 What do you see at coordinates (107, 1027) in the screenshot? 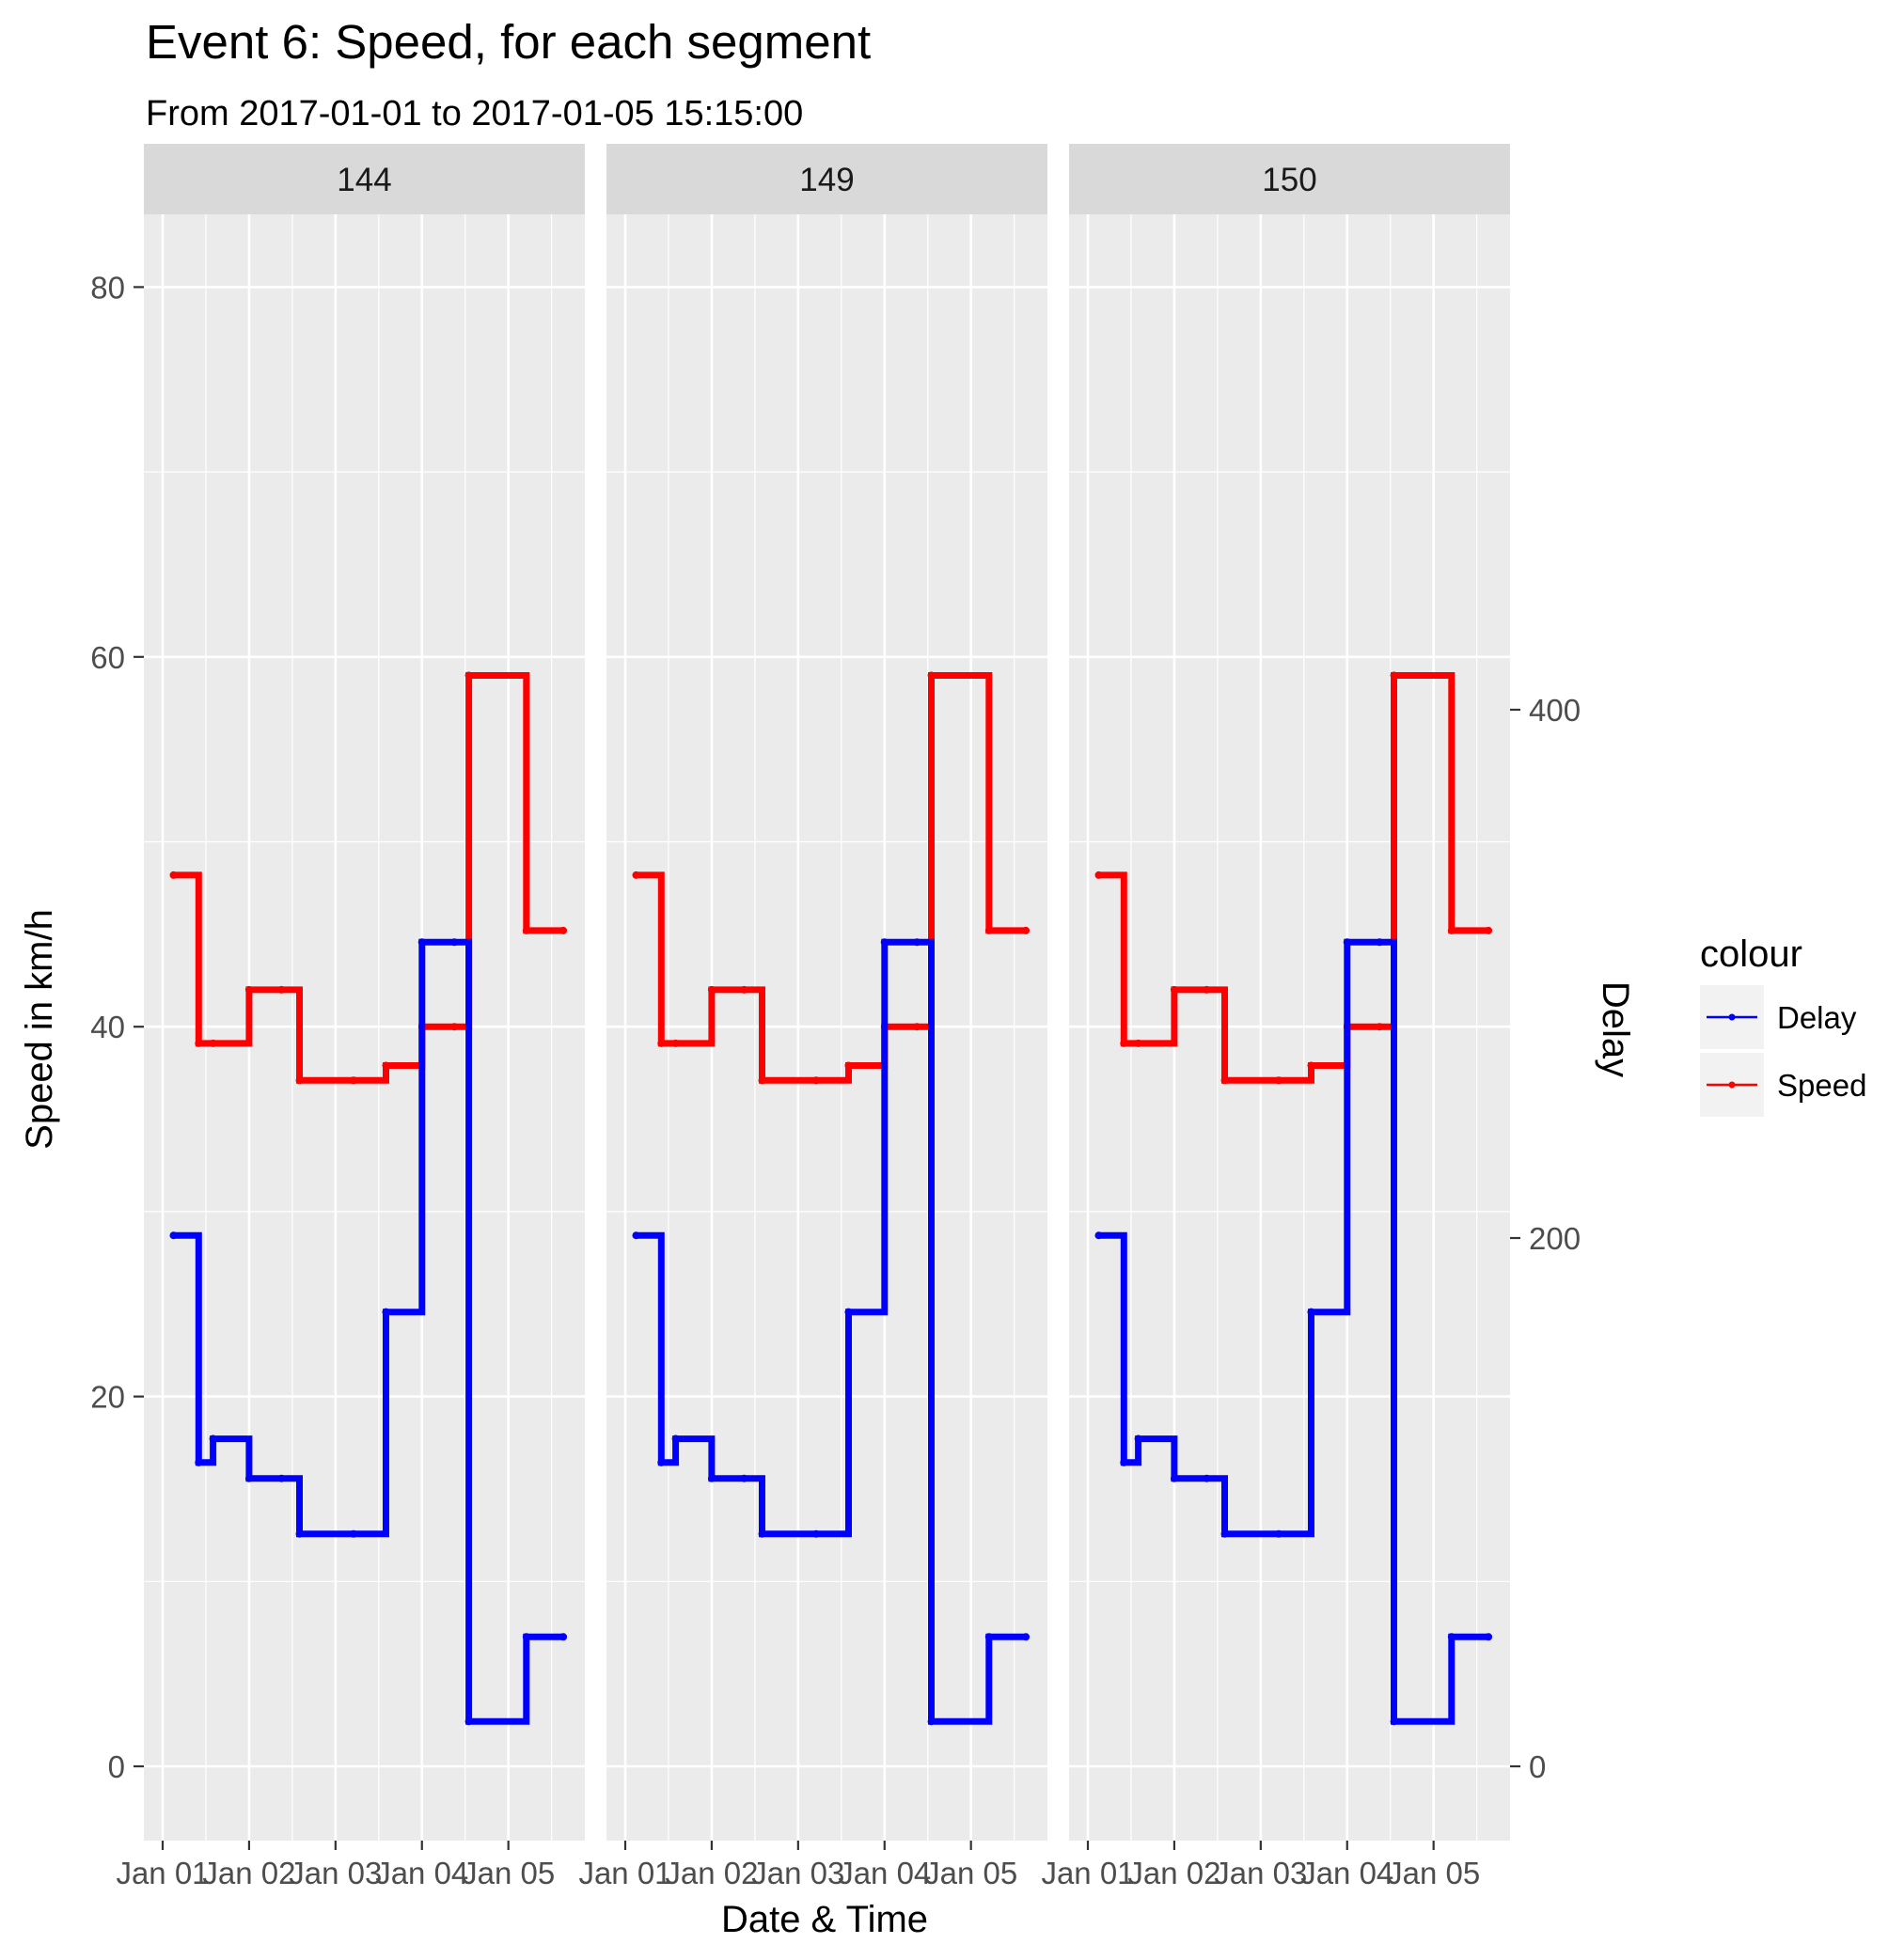
I see `y-tick-label: 40` at bounding box center [107, 1027].